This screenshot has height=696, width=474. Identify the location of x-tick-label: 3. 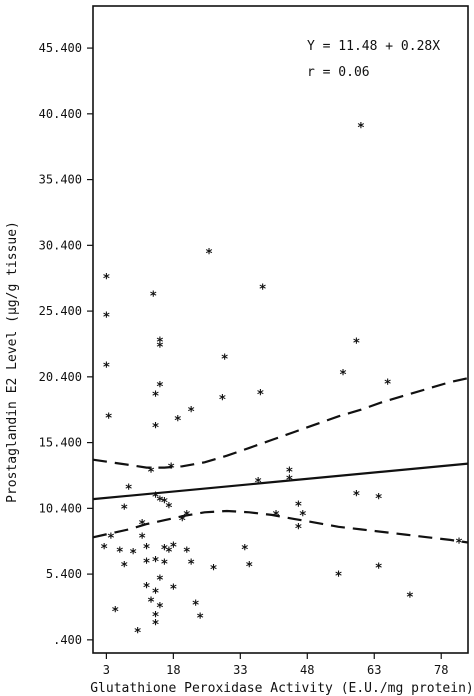
(106, 670).